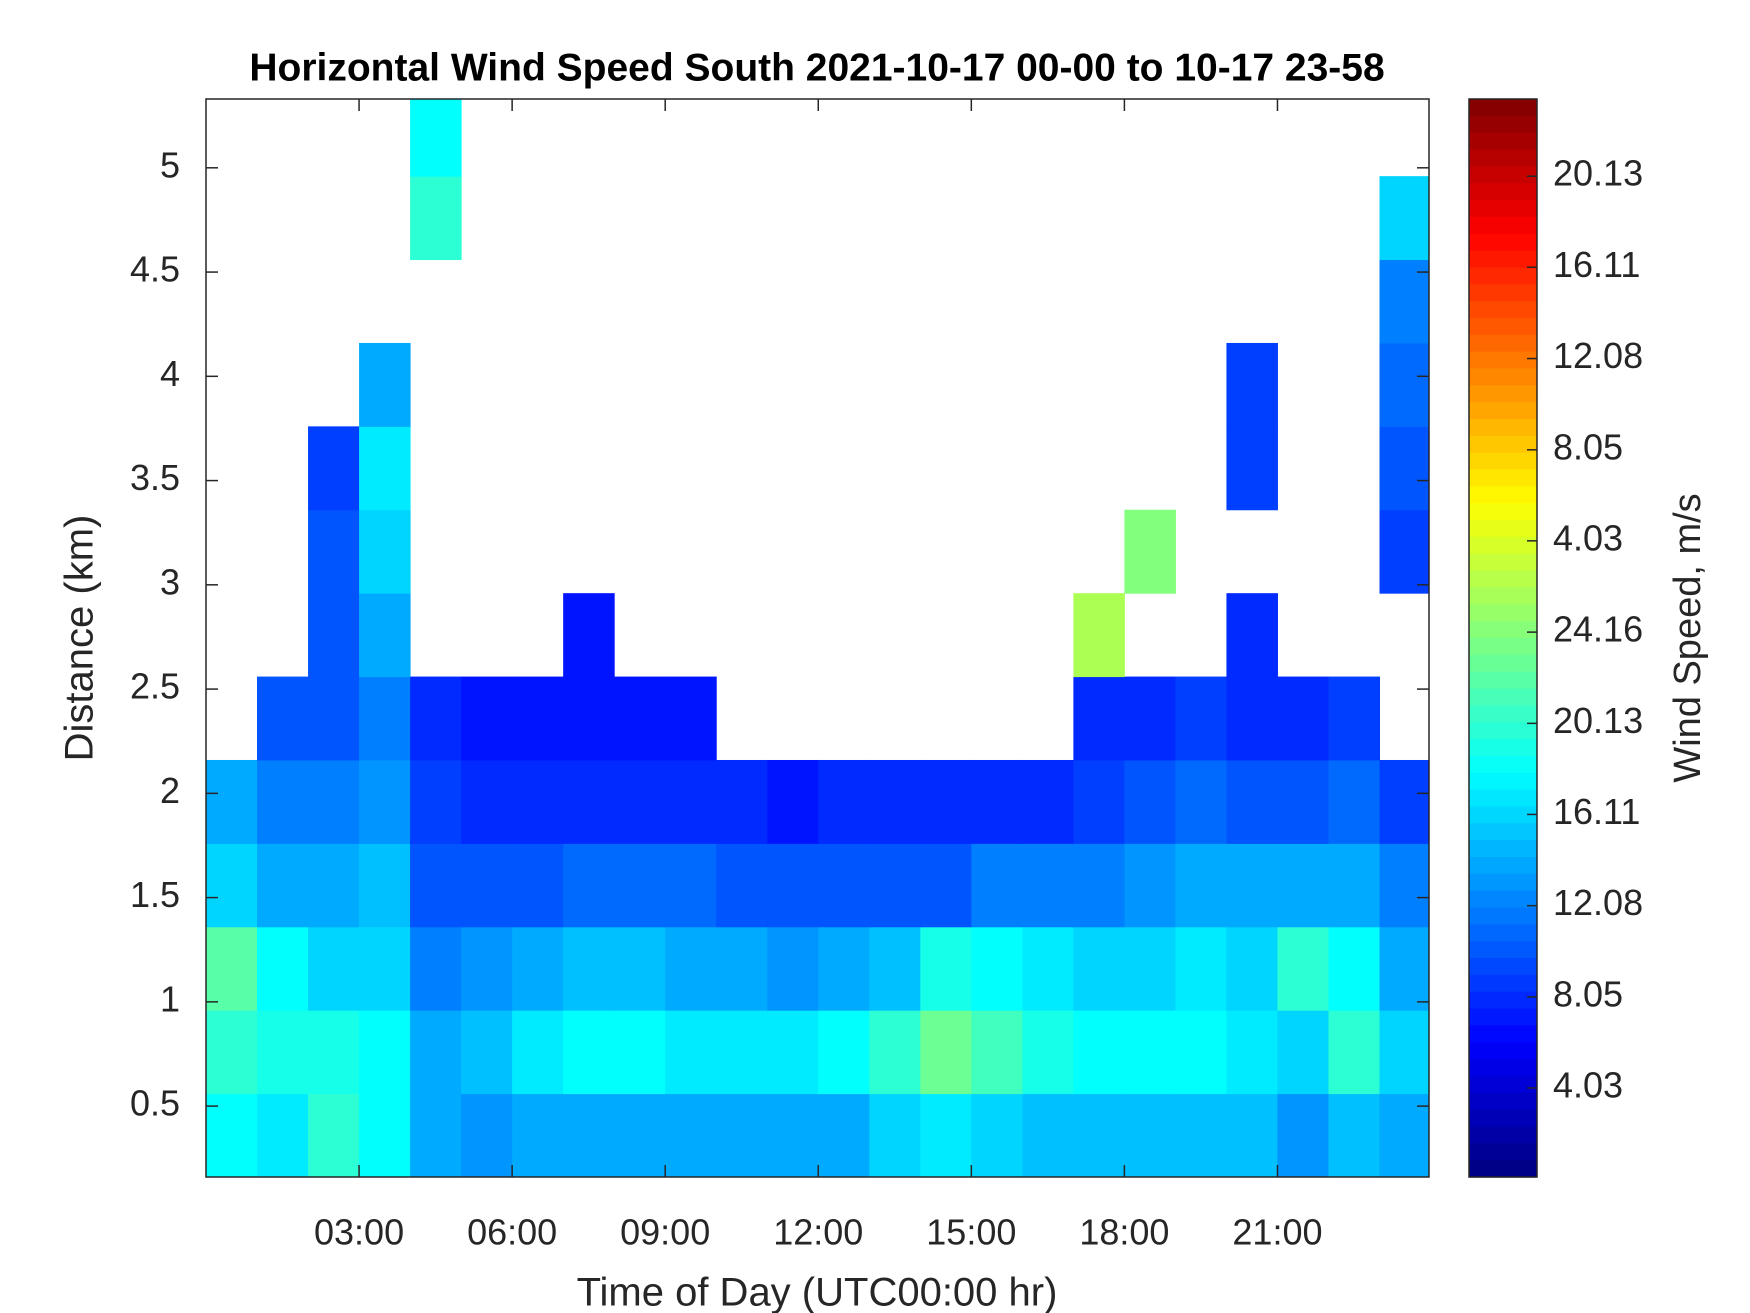 The height and width of the screenshot is (1313, 1750). I want to click on x-tick-label: 06:00, so click(512, 1232).